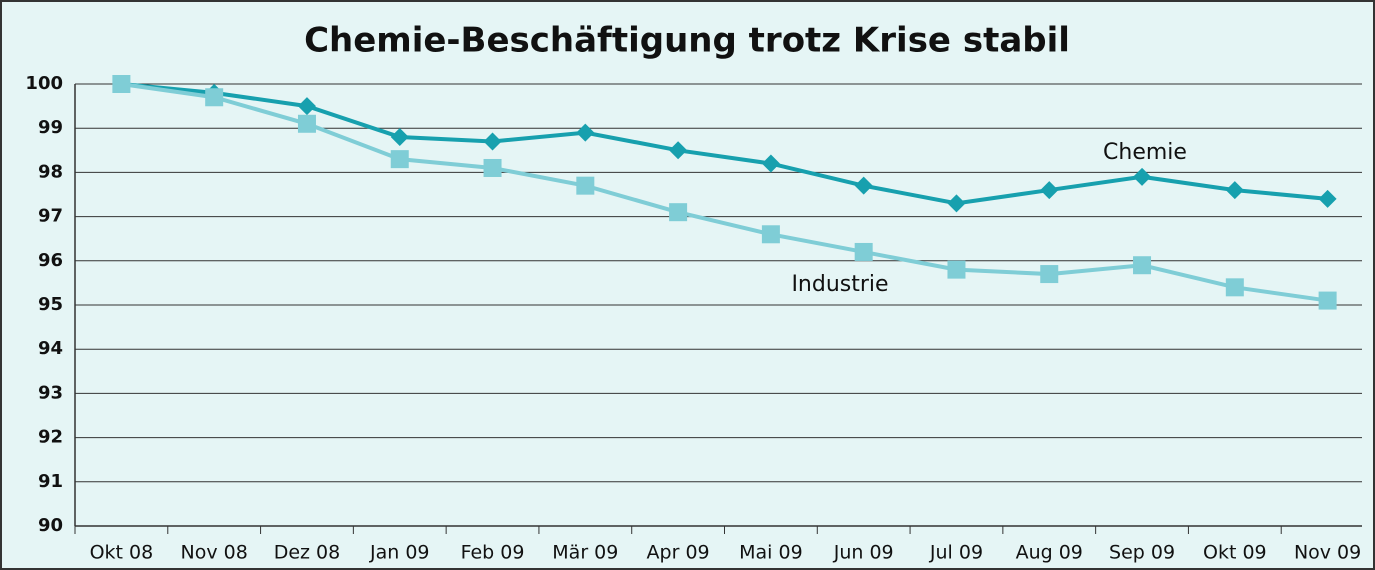  I want to click on x-tick-label: Mär 09, so click(585, 553).